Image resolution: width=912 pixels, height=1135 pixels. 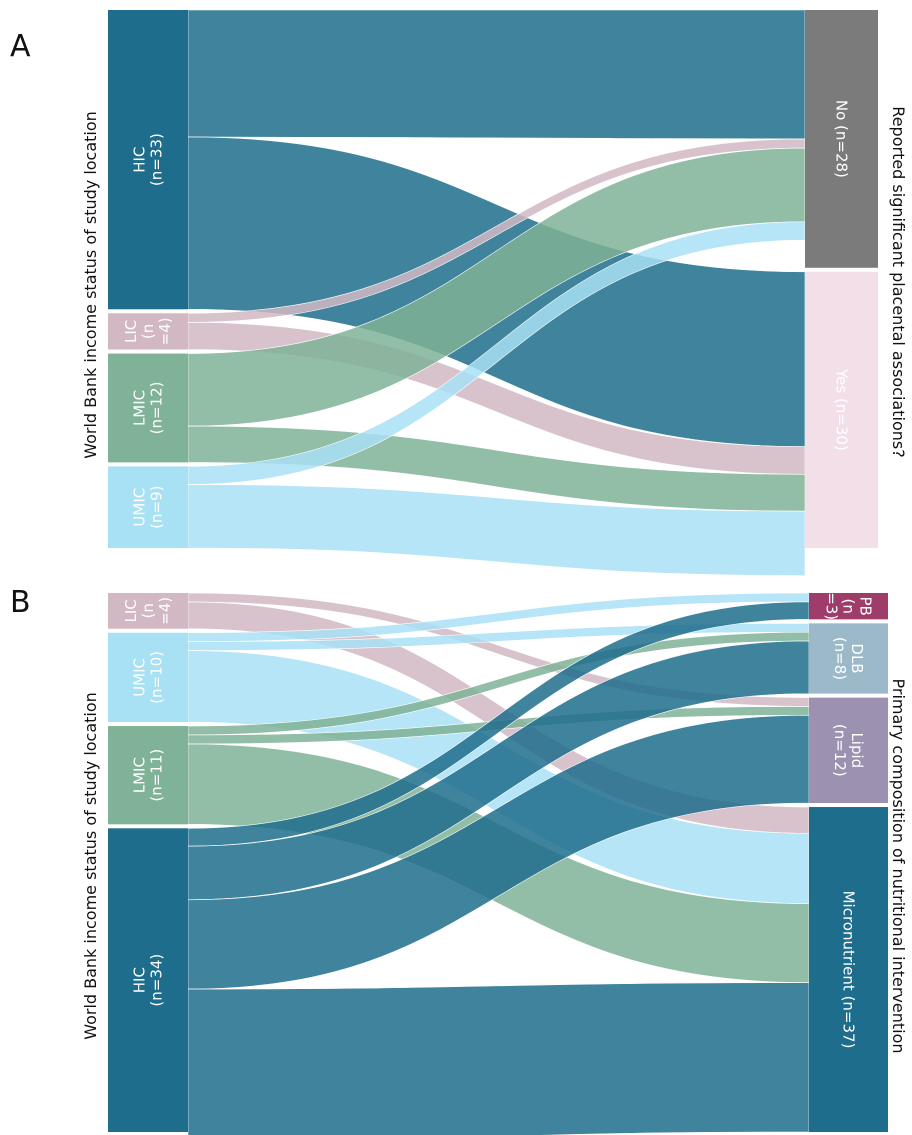 I want to click on node-label-hic: HIC(n=33), so click(x=148, y=159).